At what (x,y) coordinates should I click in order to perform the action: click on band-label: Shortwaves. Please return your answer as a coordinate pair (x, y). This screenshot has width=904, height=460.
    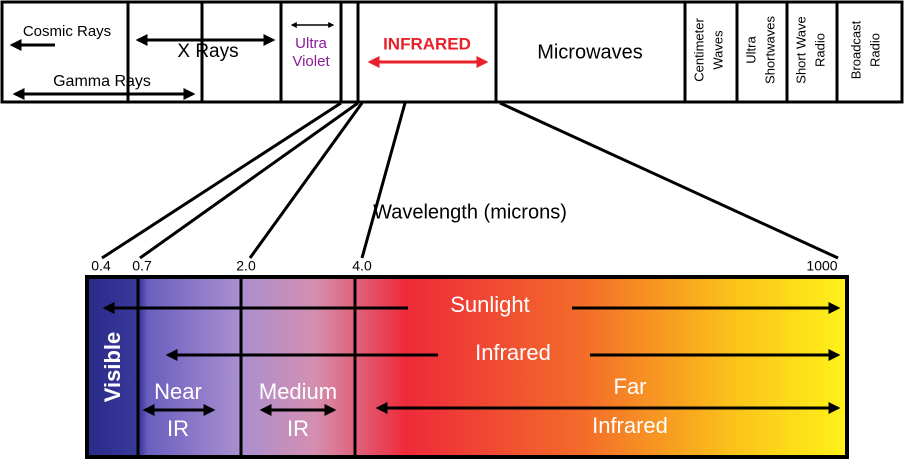
    Looking at the image, I should click on (769, 50).